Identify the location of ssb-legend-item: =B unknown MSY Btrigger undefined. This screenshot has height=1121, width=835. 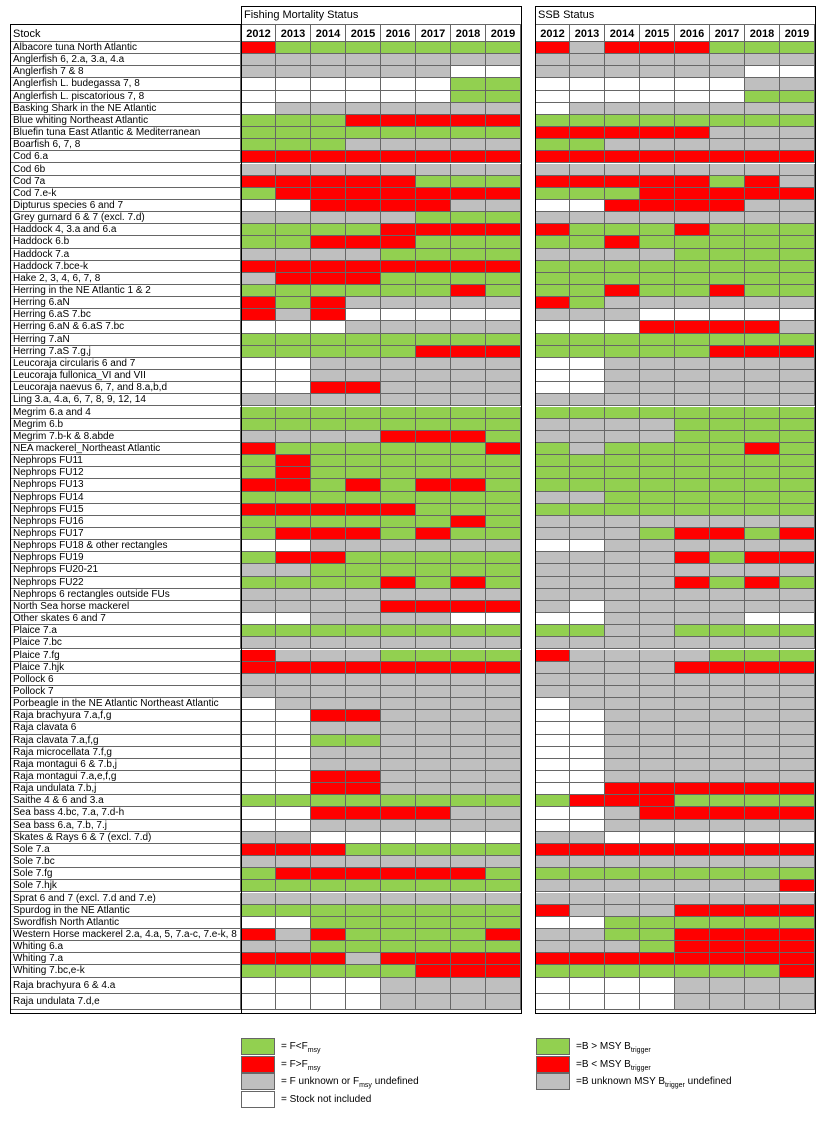
(656, 1081).